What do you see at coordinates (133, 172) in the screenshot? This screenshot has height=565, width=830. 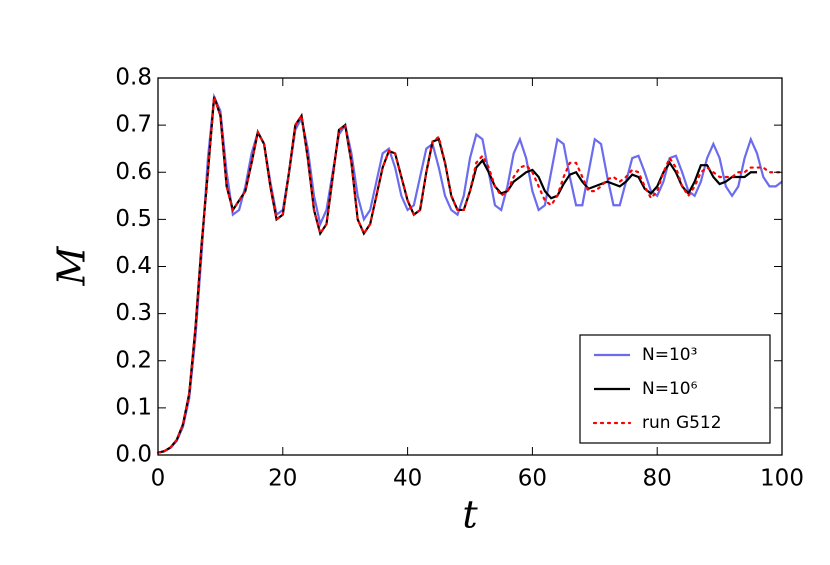 I see `y-tick-label: 0.6` at bounding box center [133, 172].